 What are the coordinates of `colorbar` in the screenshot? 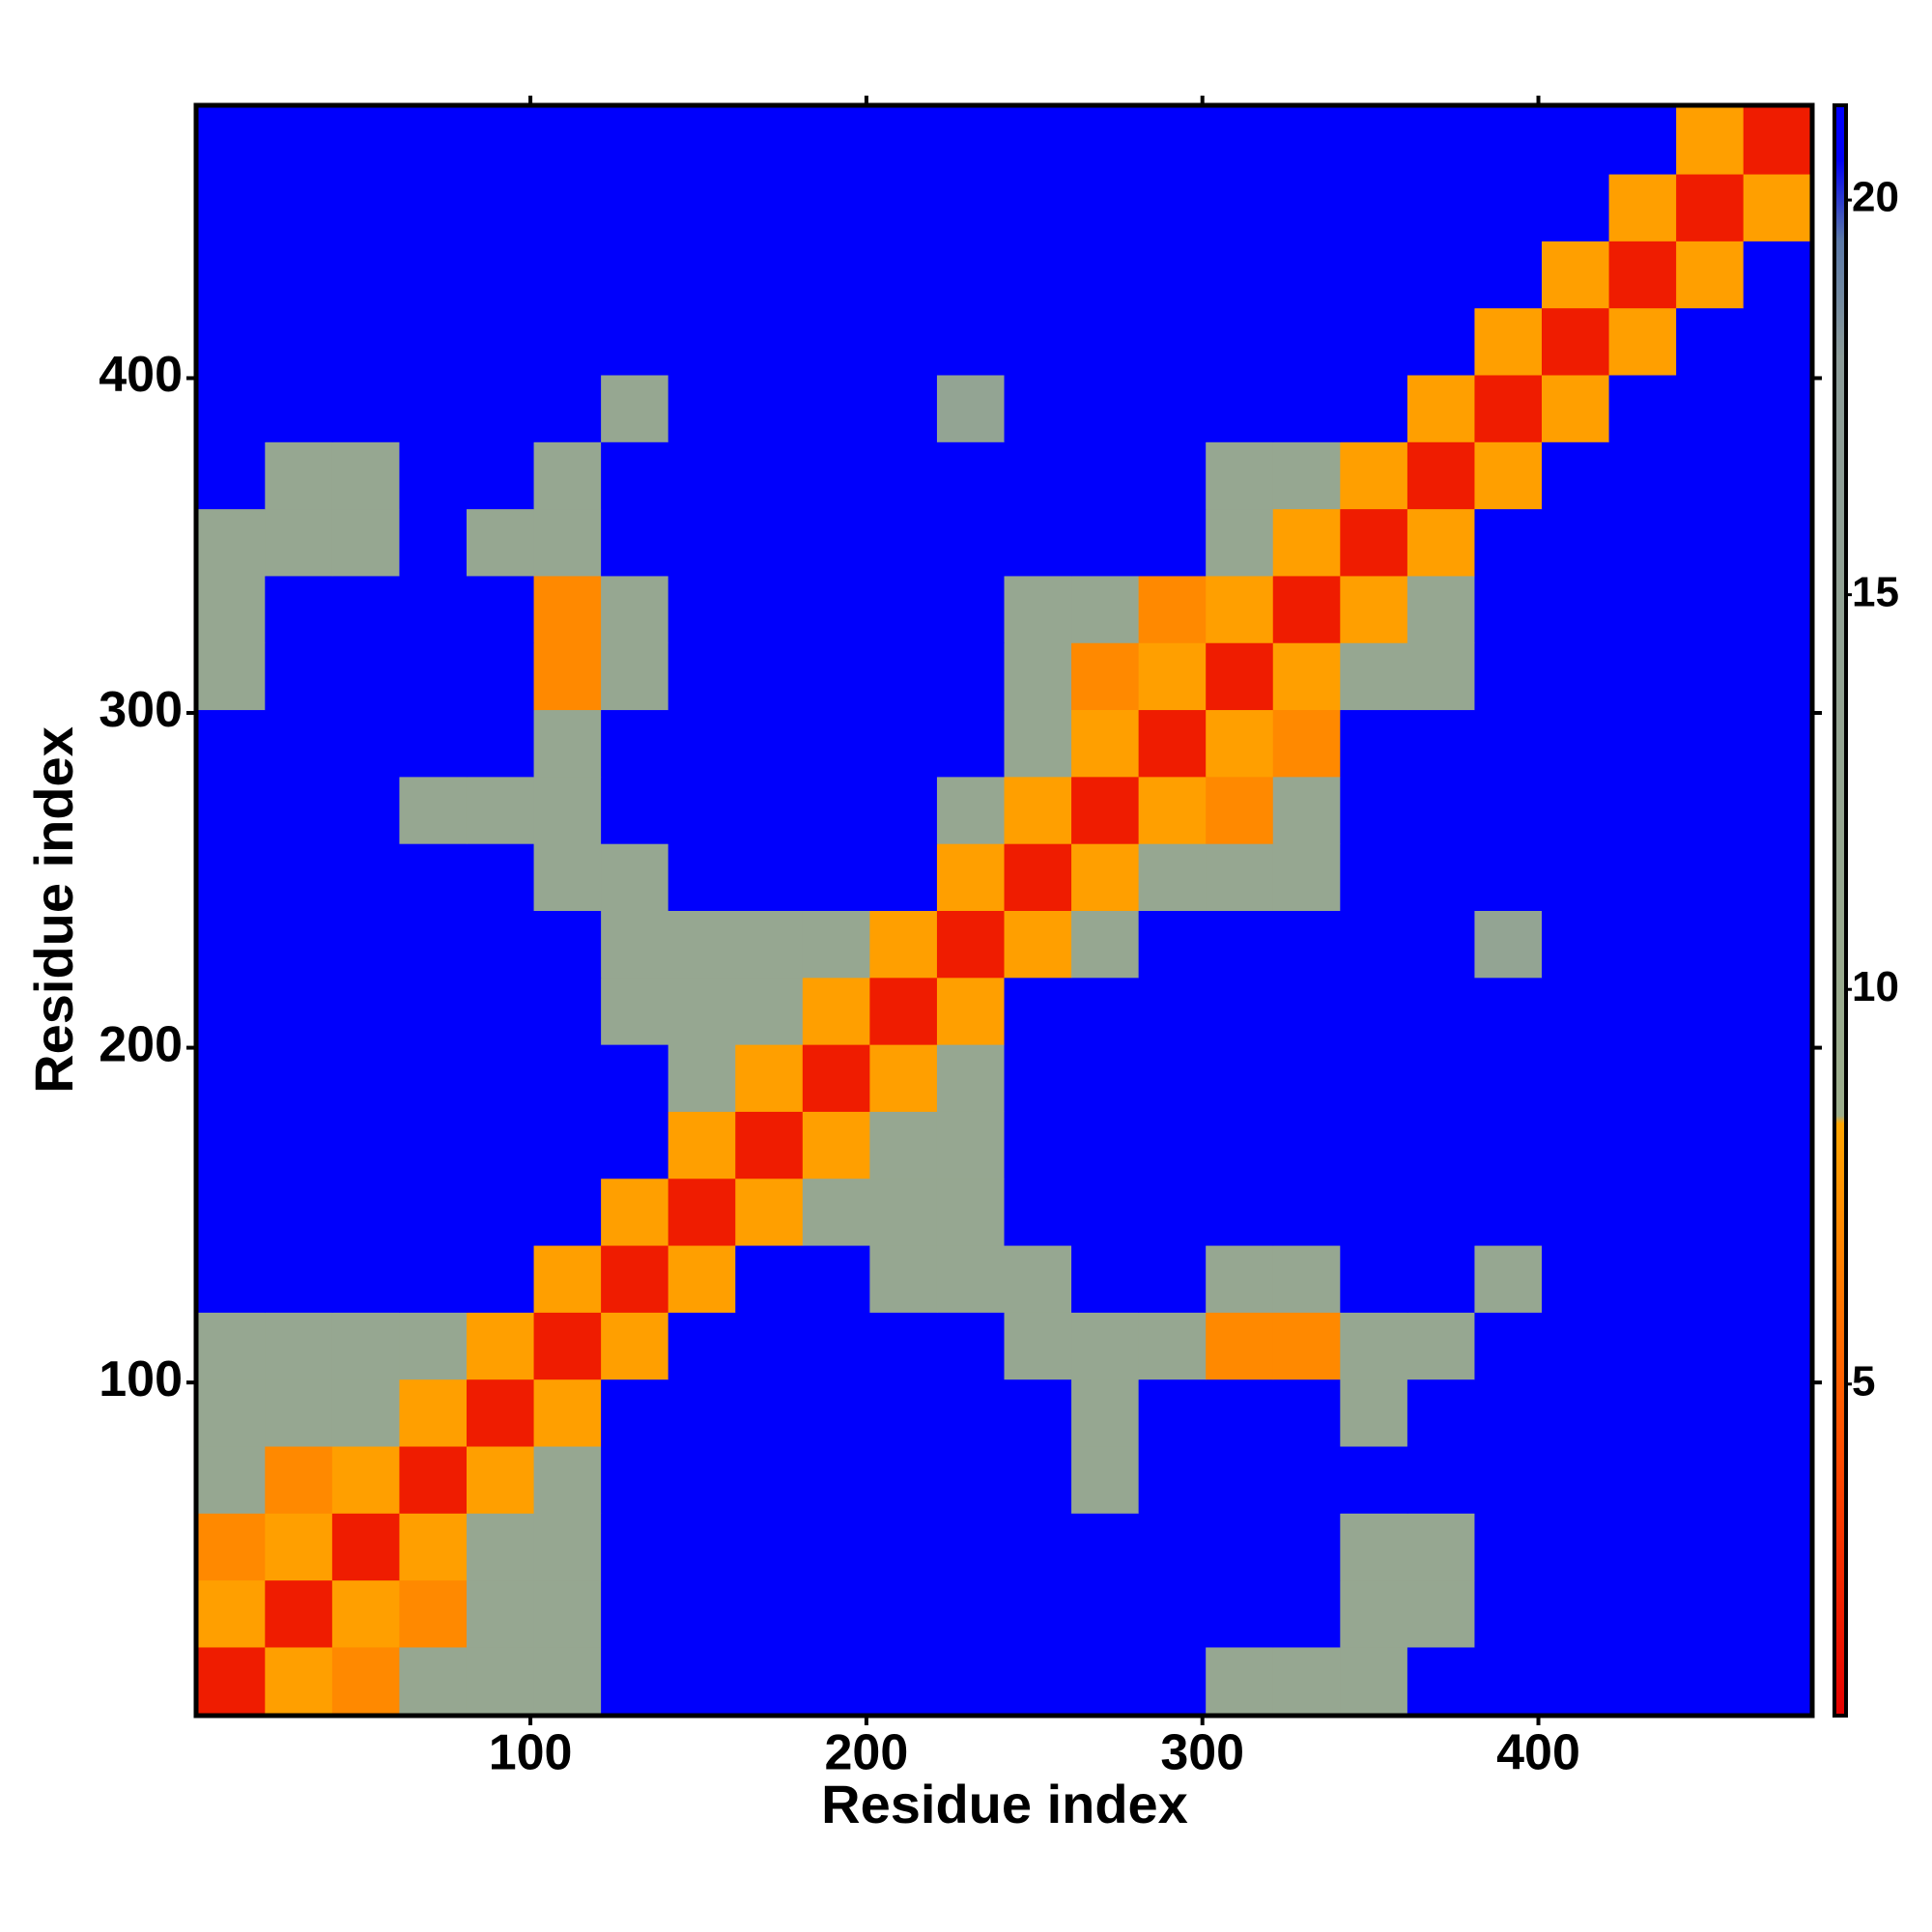 It's located at (1840, 910).